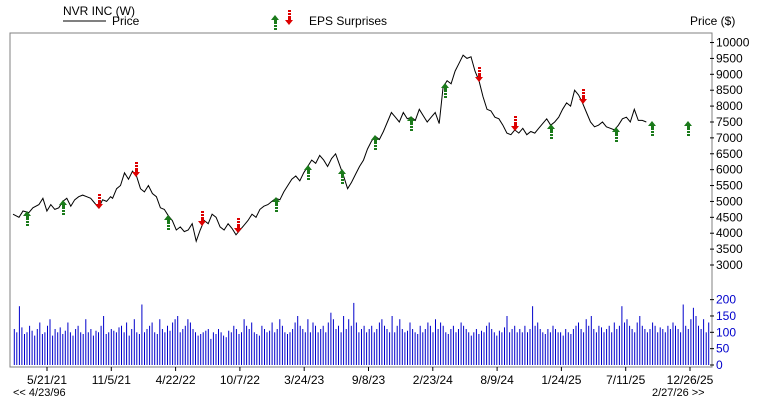  I want to click on eps-down-arrow-icon, so click(289, 17).